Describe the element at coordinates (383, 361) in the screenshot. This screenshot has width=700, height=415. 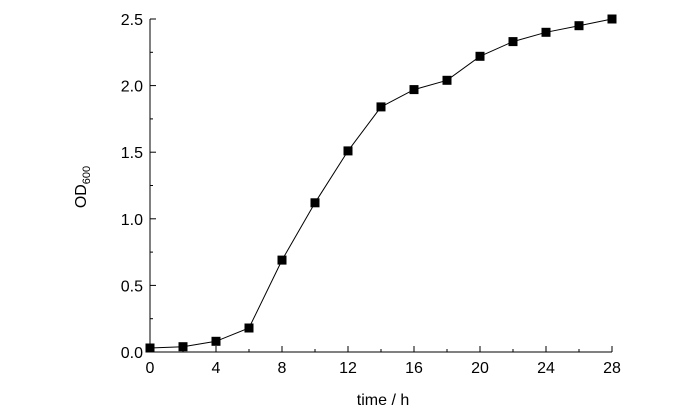
I see `x-axis-ticks: 0 4 8 12 16 20 24 28` at that location.